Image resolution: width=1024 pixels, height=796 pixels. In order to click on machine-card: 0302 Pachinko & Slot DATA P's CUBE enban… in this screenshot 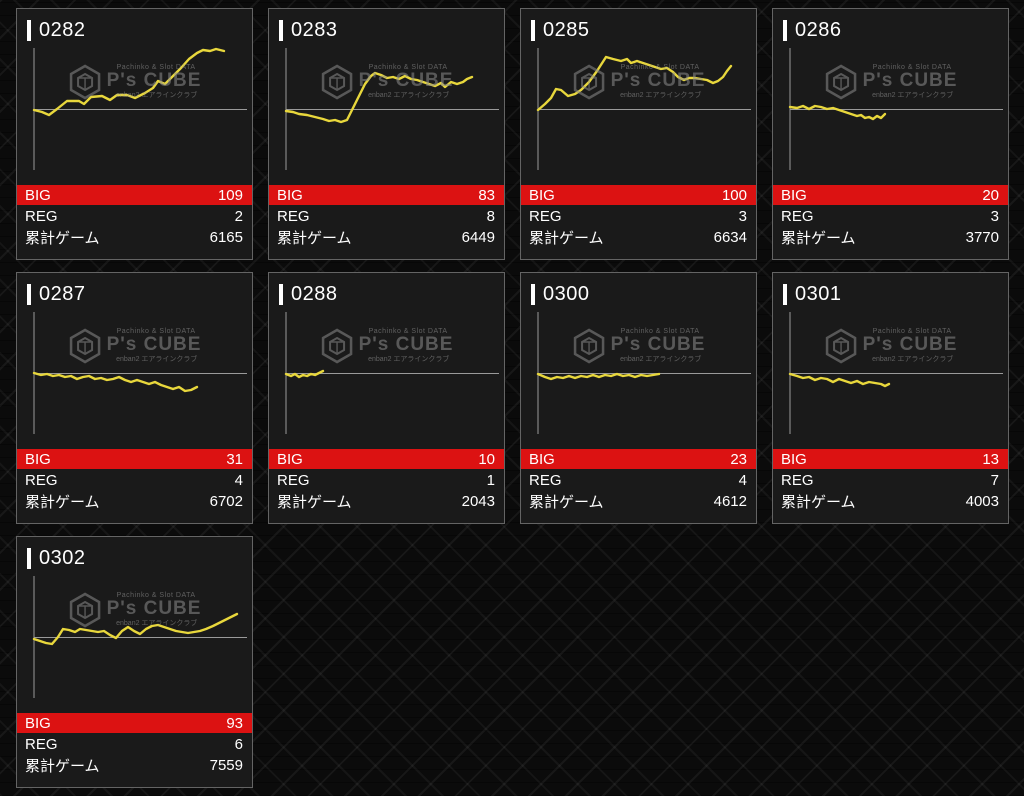, I will do `click(134, 662)`.